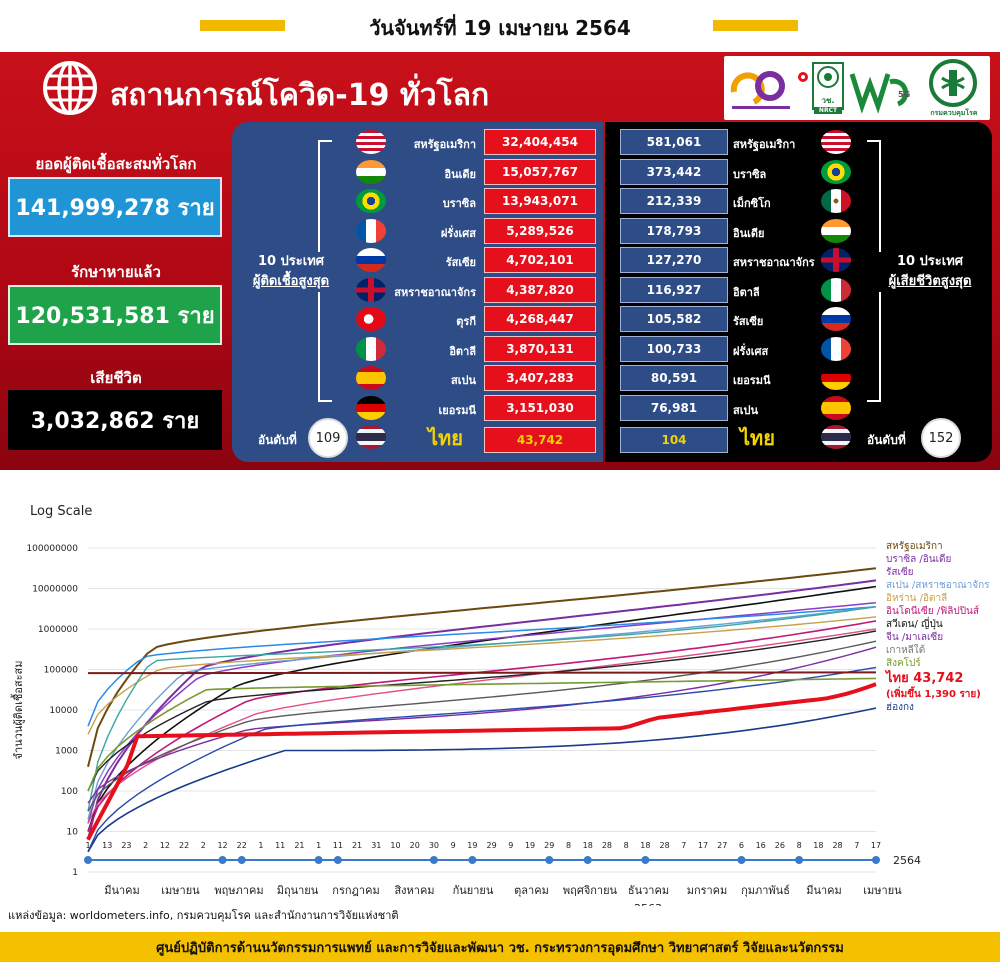  I want to click on y-tick-label: 100000, so click(61, 671).